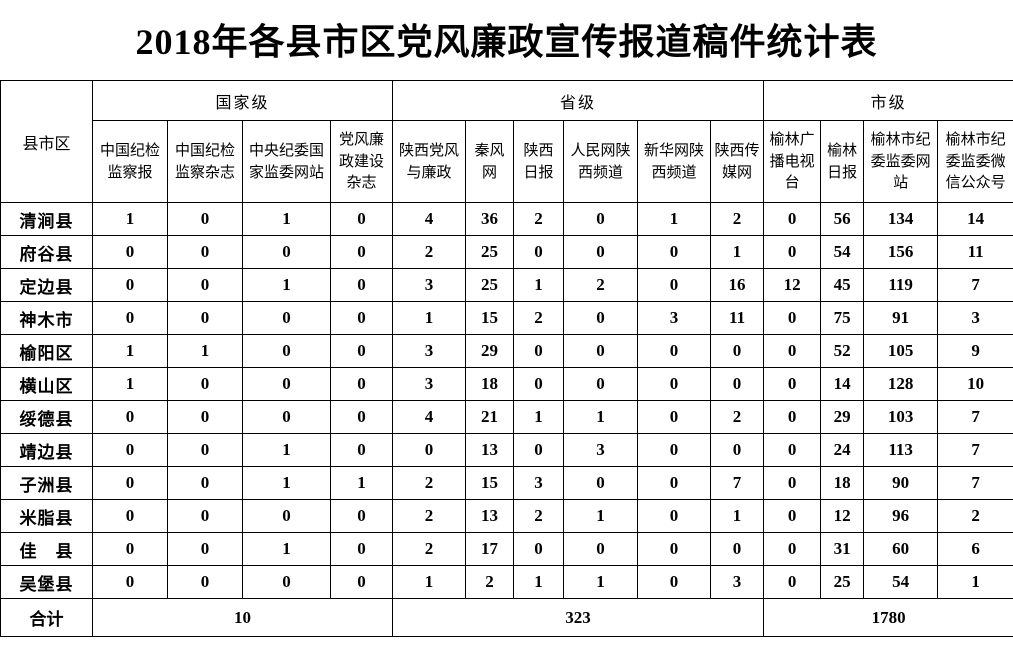  What do you see at coordinates (490, 161) in the screenshot?
I see `column-header: 秦风网` at bounding box center [490, 161].